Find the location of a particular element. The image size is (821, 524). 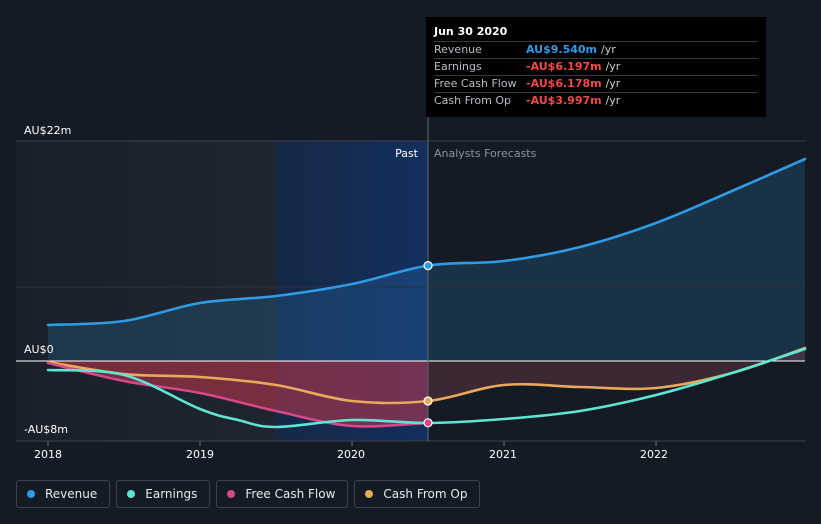

x-tick-2019: 2019 is located at coordinates (200, 454).